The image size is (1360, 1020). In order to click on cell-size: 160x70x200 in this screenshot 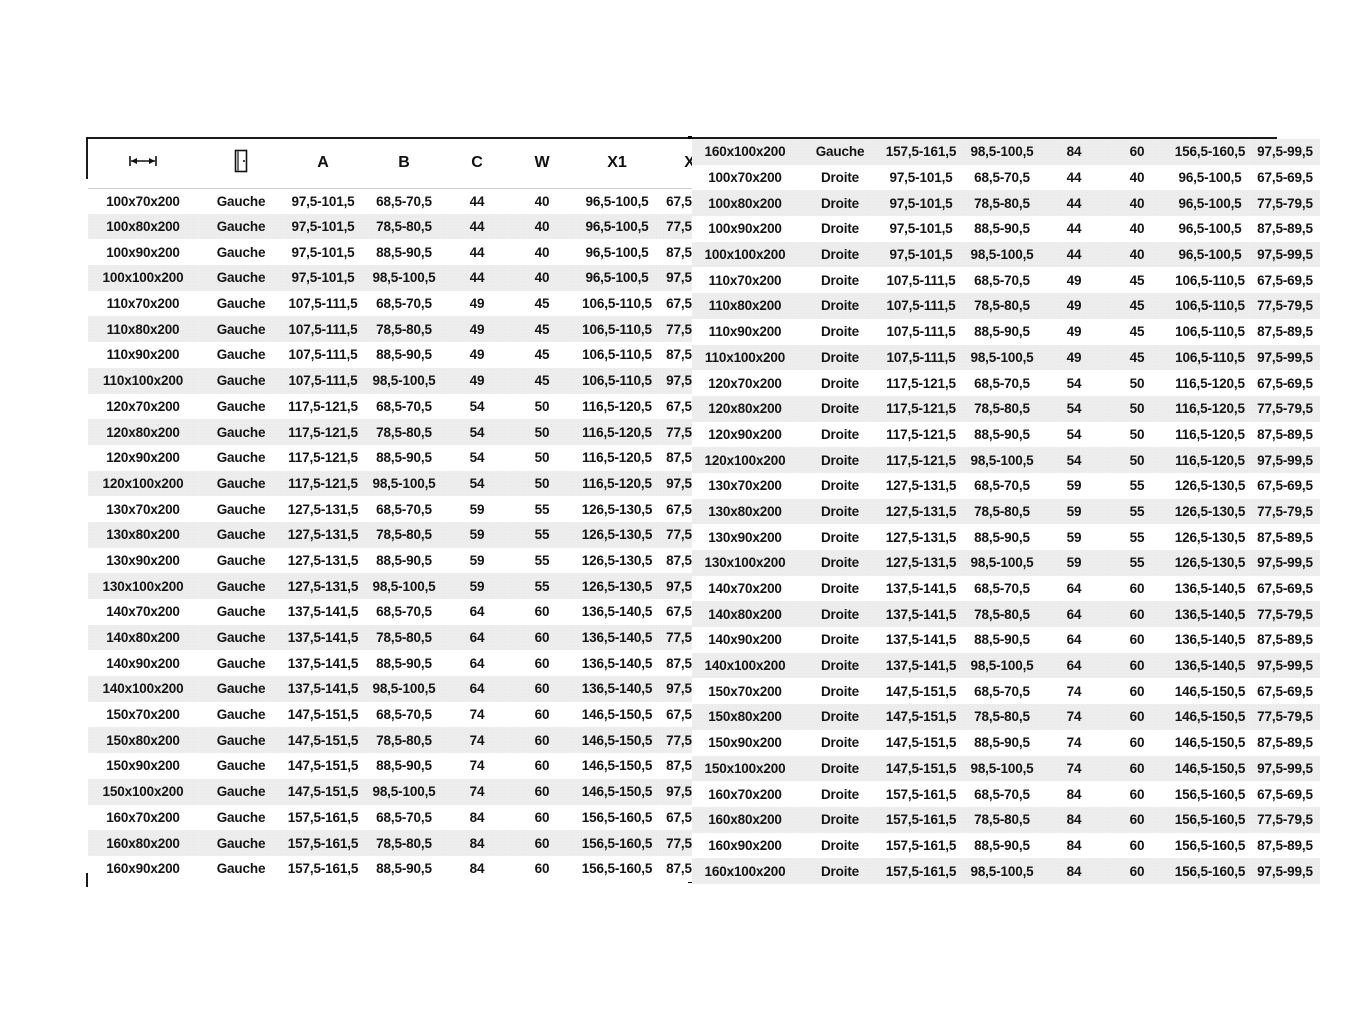, I will do `click(745, 794)`.